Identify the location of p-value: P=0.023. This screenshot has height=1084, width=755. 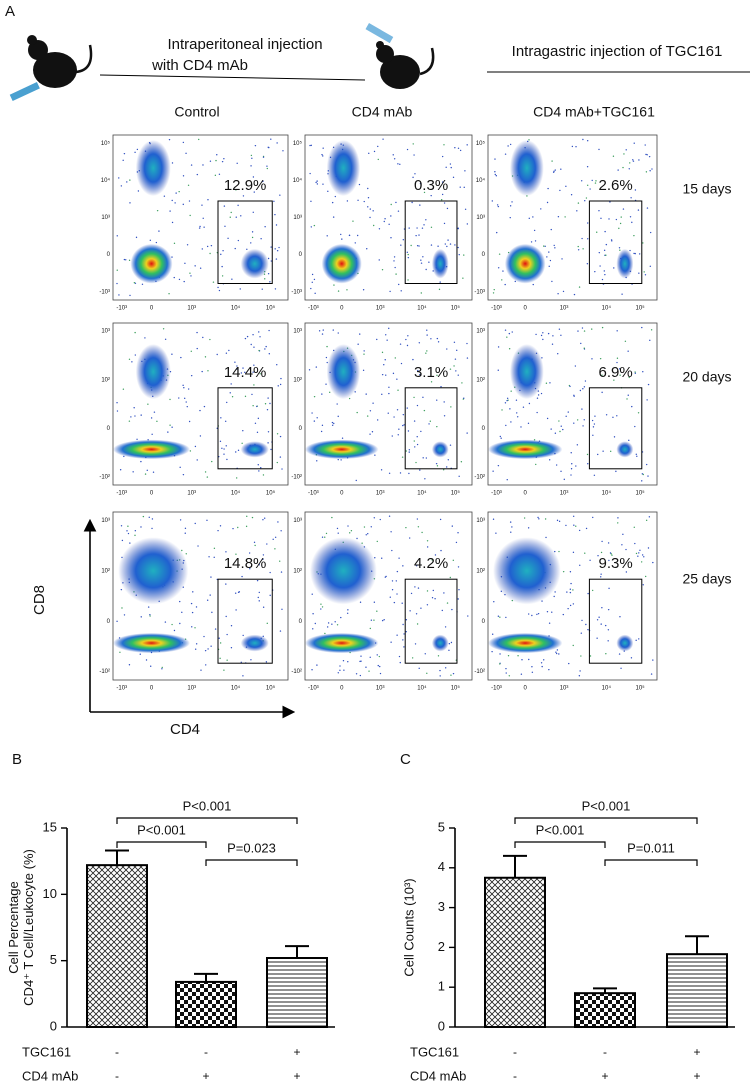
(251, 847).